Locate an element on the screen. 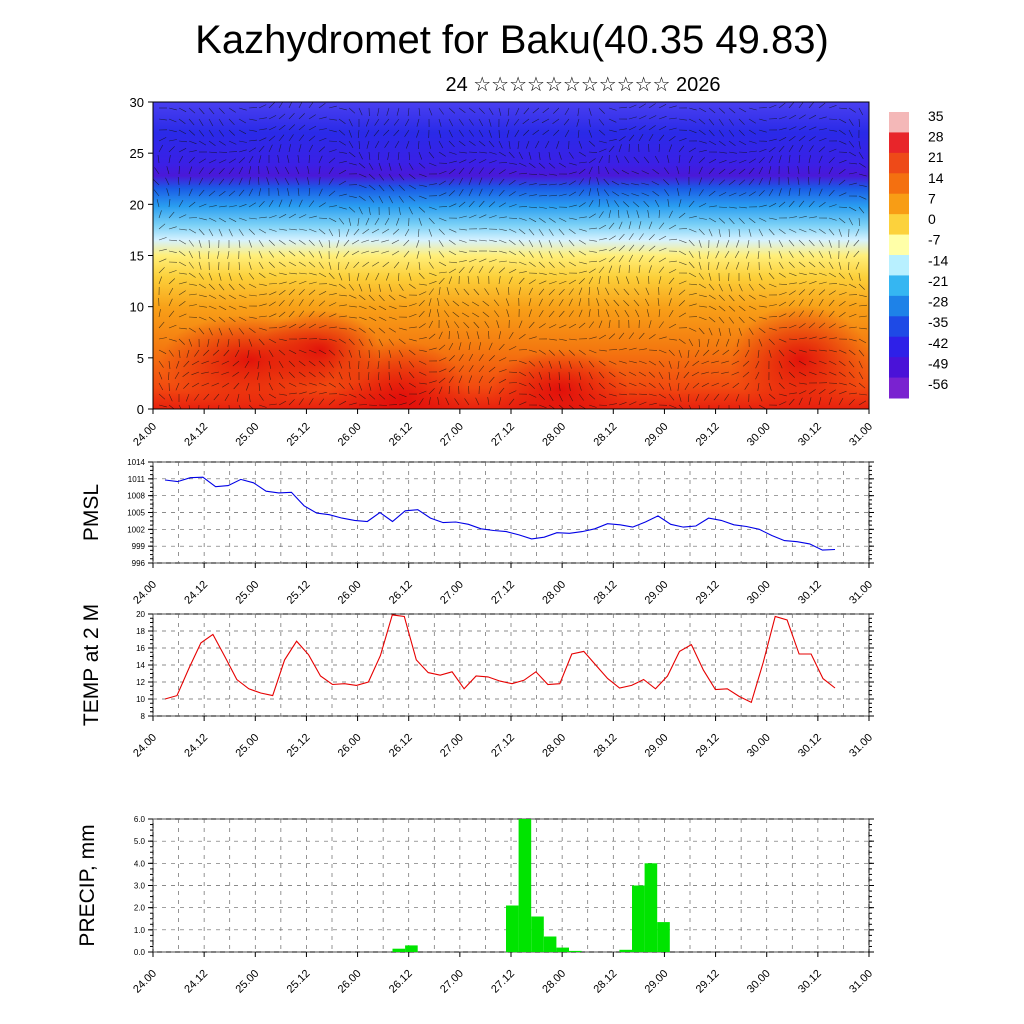  colorbar-label: 35 is located at coordinates (936, 116).